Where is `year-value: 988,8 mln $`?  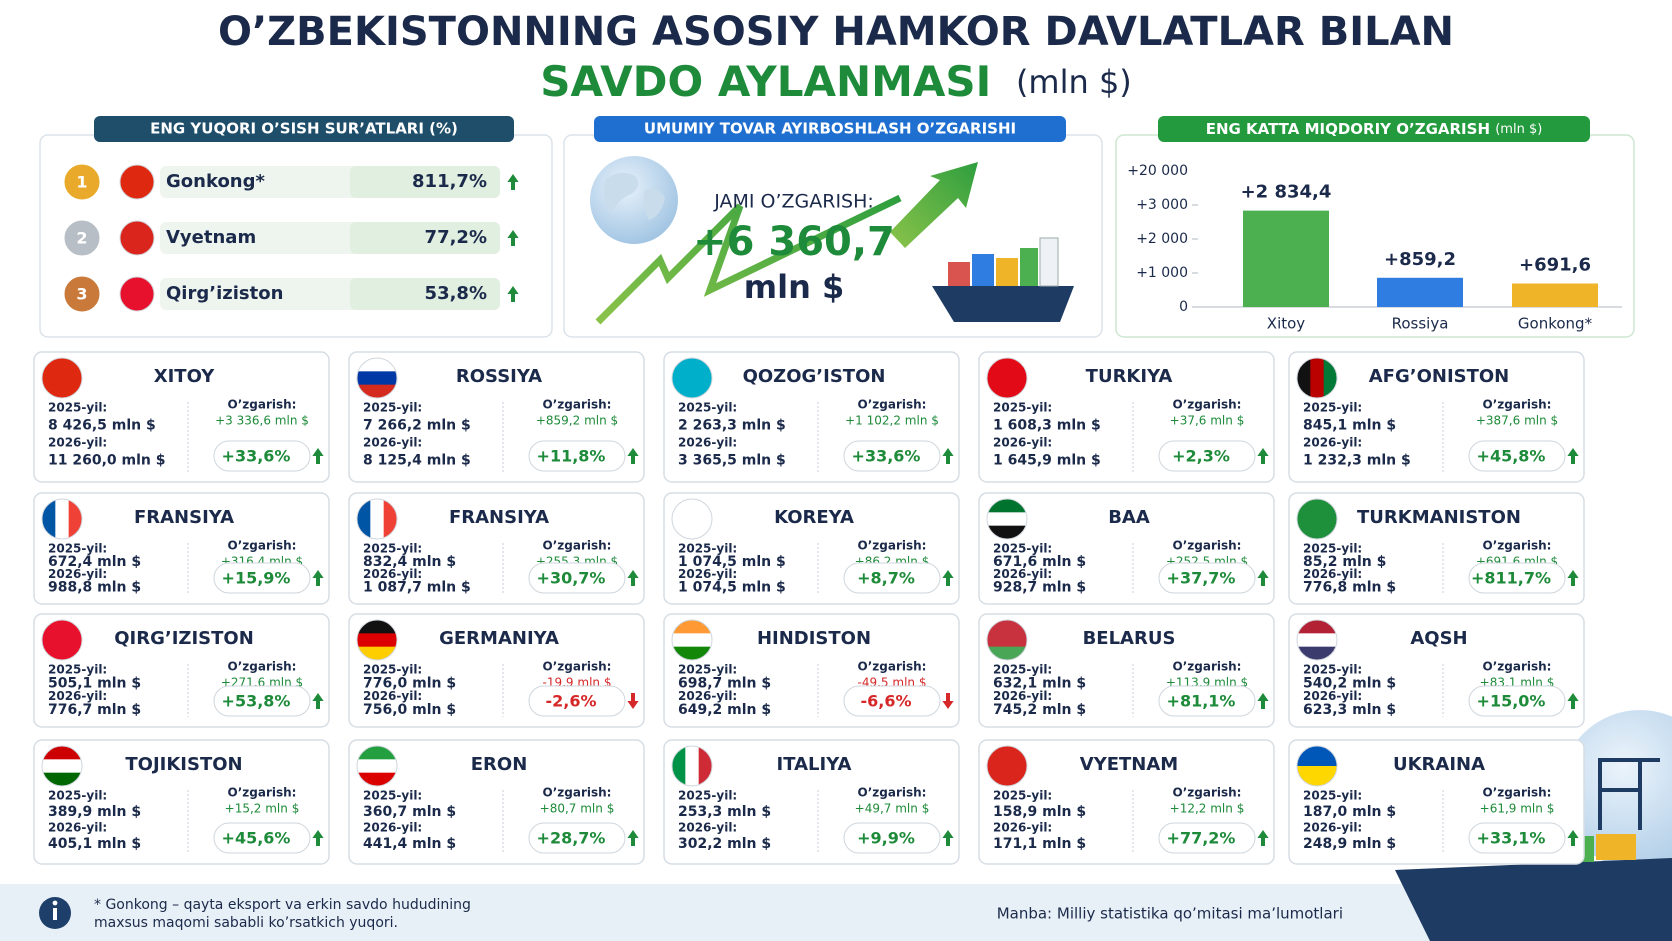
year-value: 988,8 mln $ is located at coordinates (94, 587).